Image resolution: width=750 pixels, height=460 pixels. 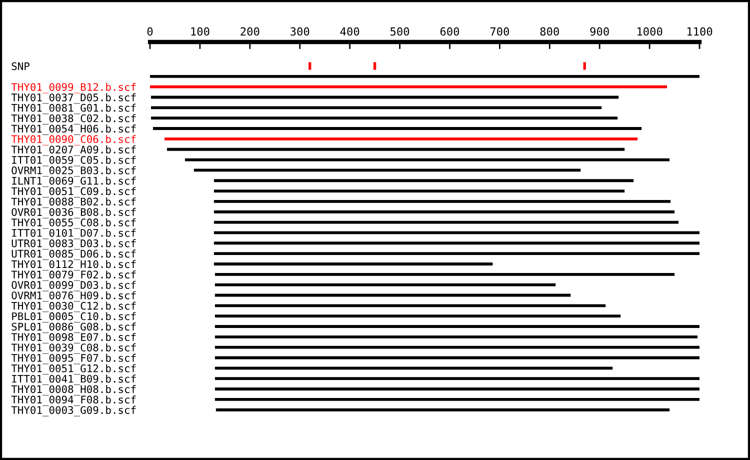 I want to click on x-tick-label: 100, so click(x=200, y=31).